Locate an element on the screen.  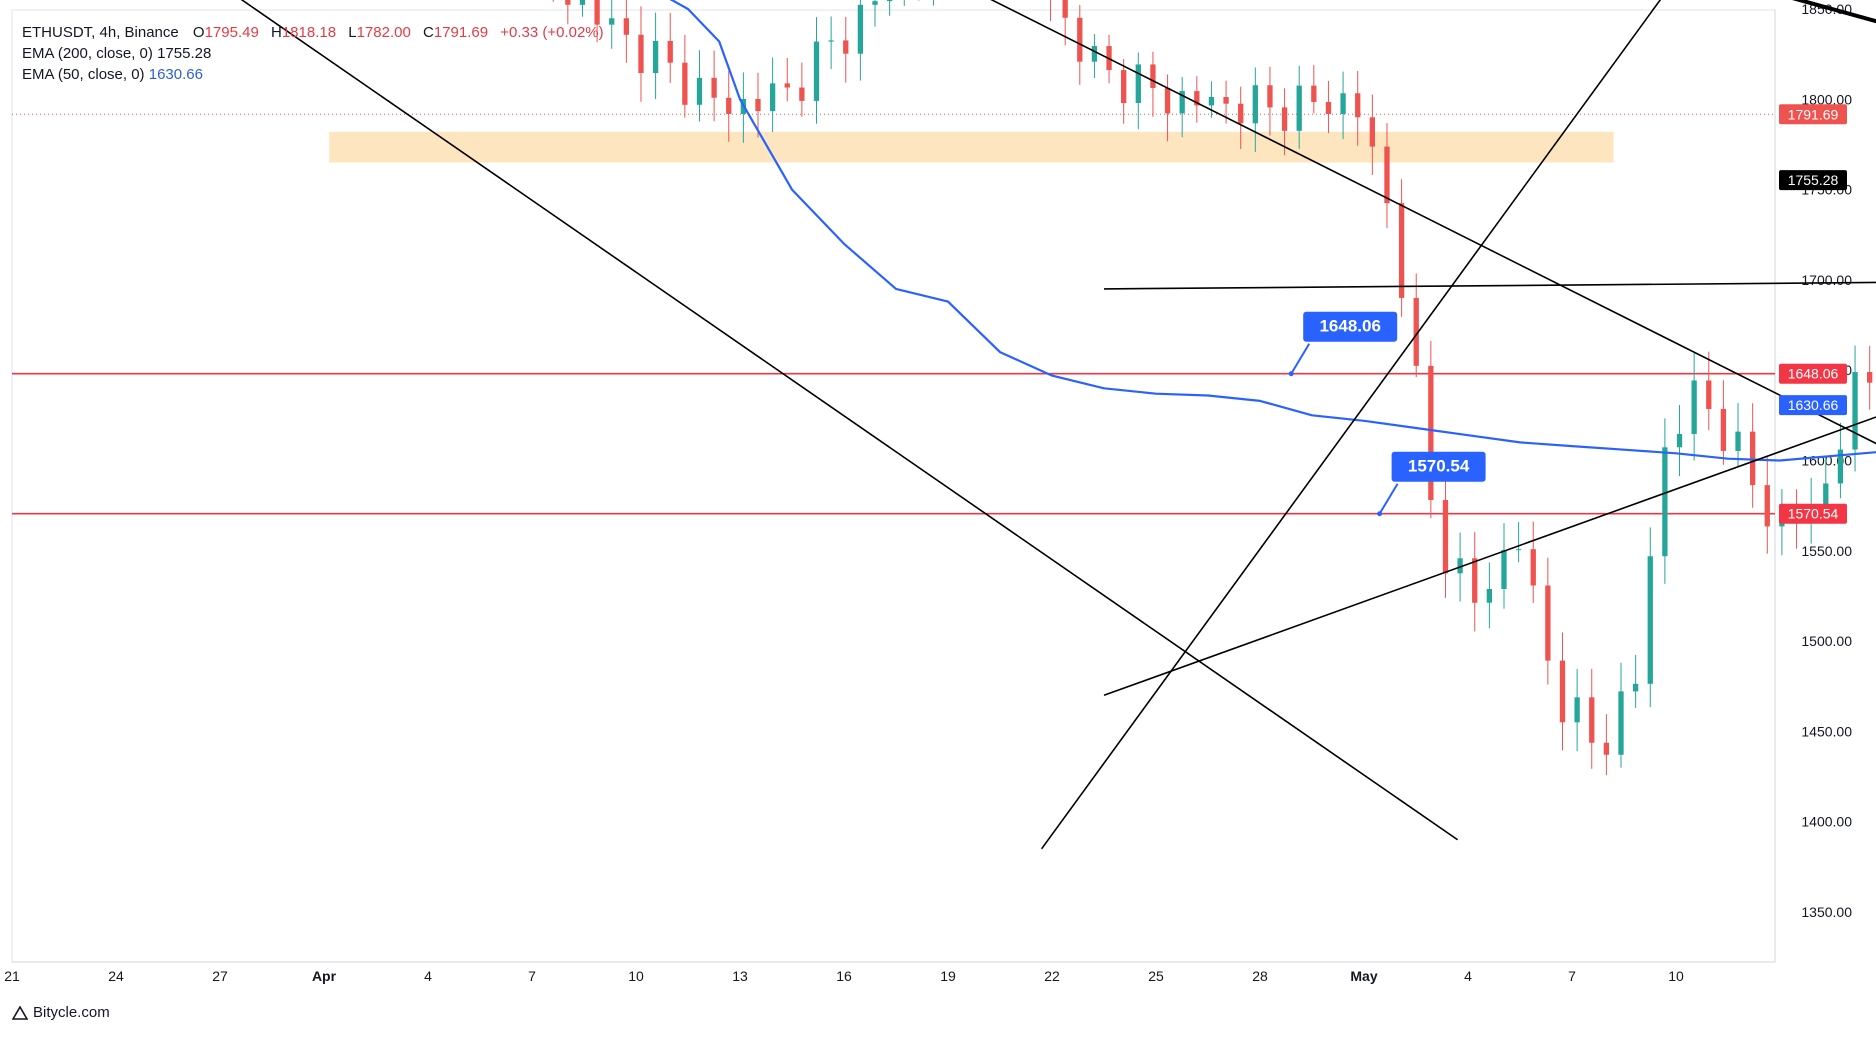
time-tick-label: 13 is located at coordinates (740, 976).